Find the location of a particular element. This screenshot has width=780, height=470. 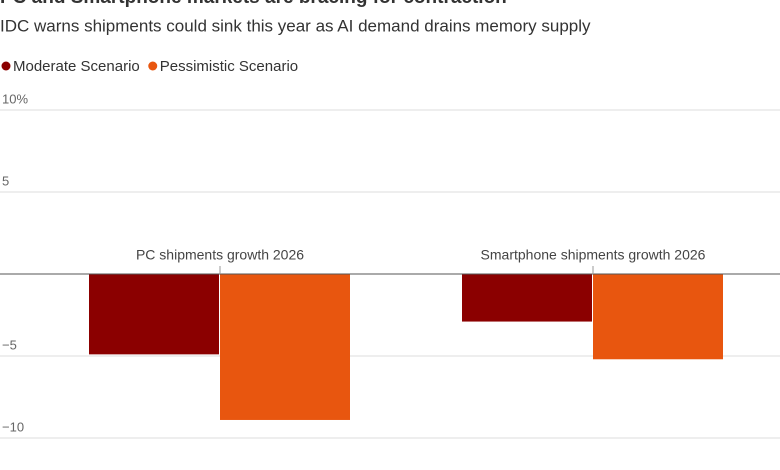

category-label: PC shipments growth 2026 is located at coordinates (220, 255).